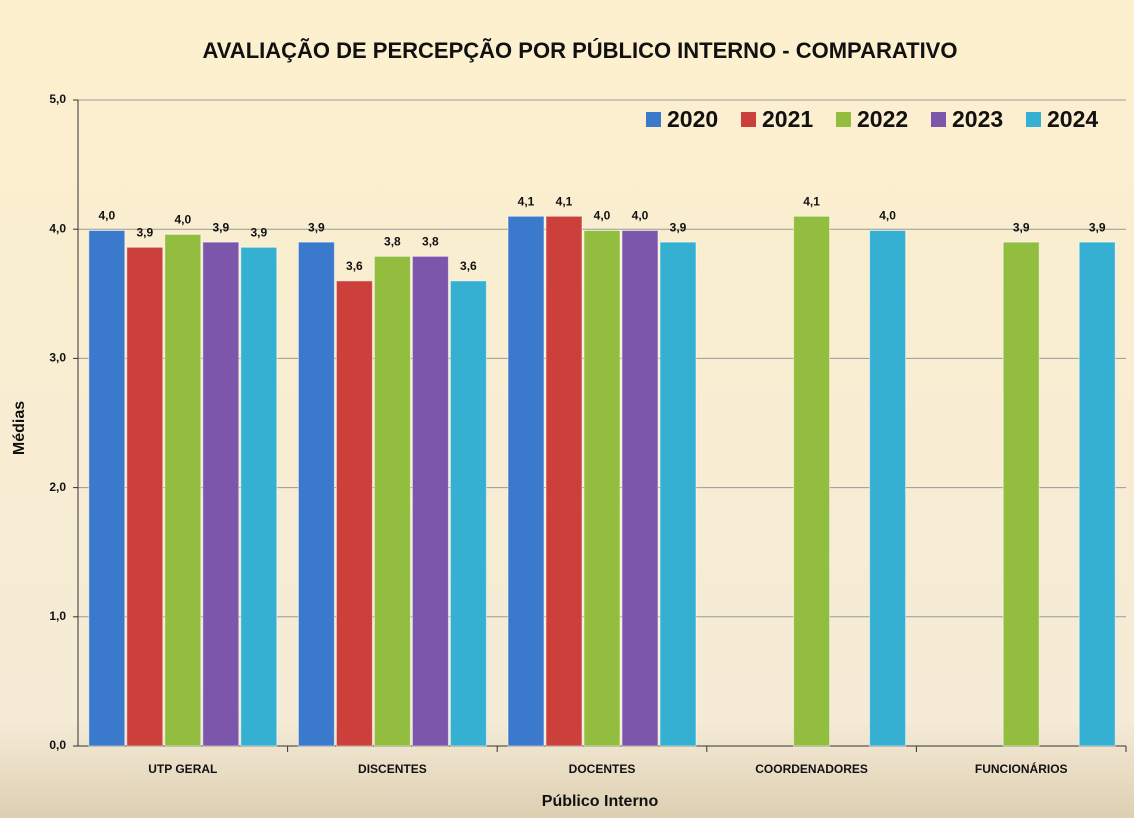 This screenshot has width=1134, height=818. What do you see at coordinates (692, 119) in the screenshot?
I see `legend-label: 2020` at bounding box center [692, 119].